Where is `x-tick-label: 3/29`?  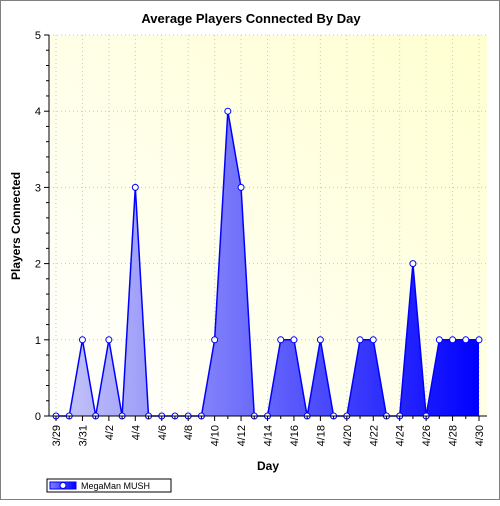 x-tick-label: 3/29 is located at coordinates (57, 435).